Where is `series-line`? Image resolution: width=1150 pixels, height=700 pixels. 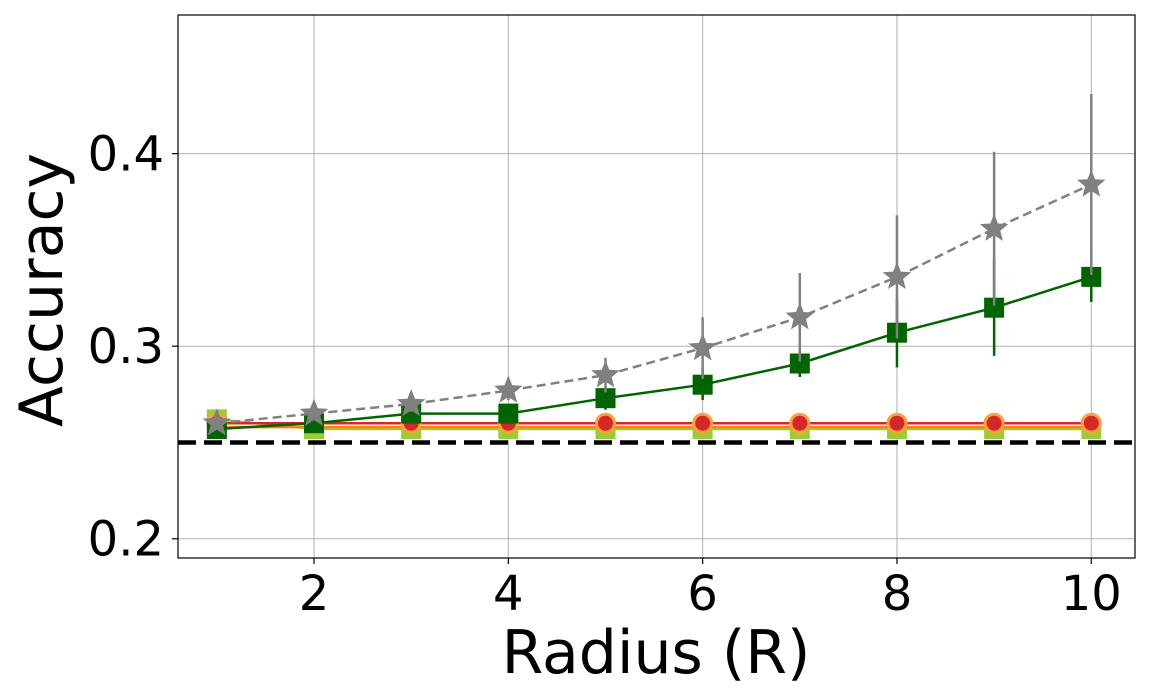 series-line is located at coordinates (654, 424).